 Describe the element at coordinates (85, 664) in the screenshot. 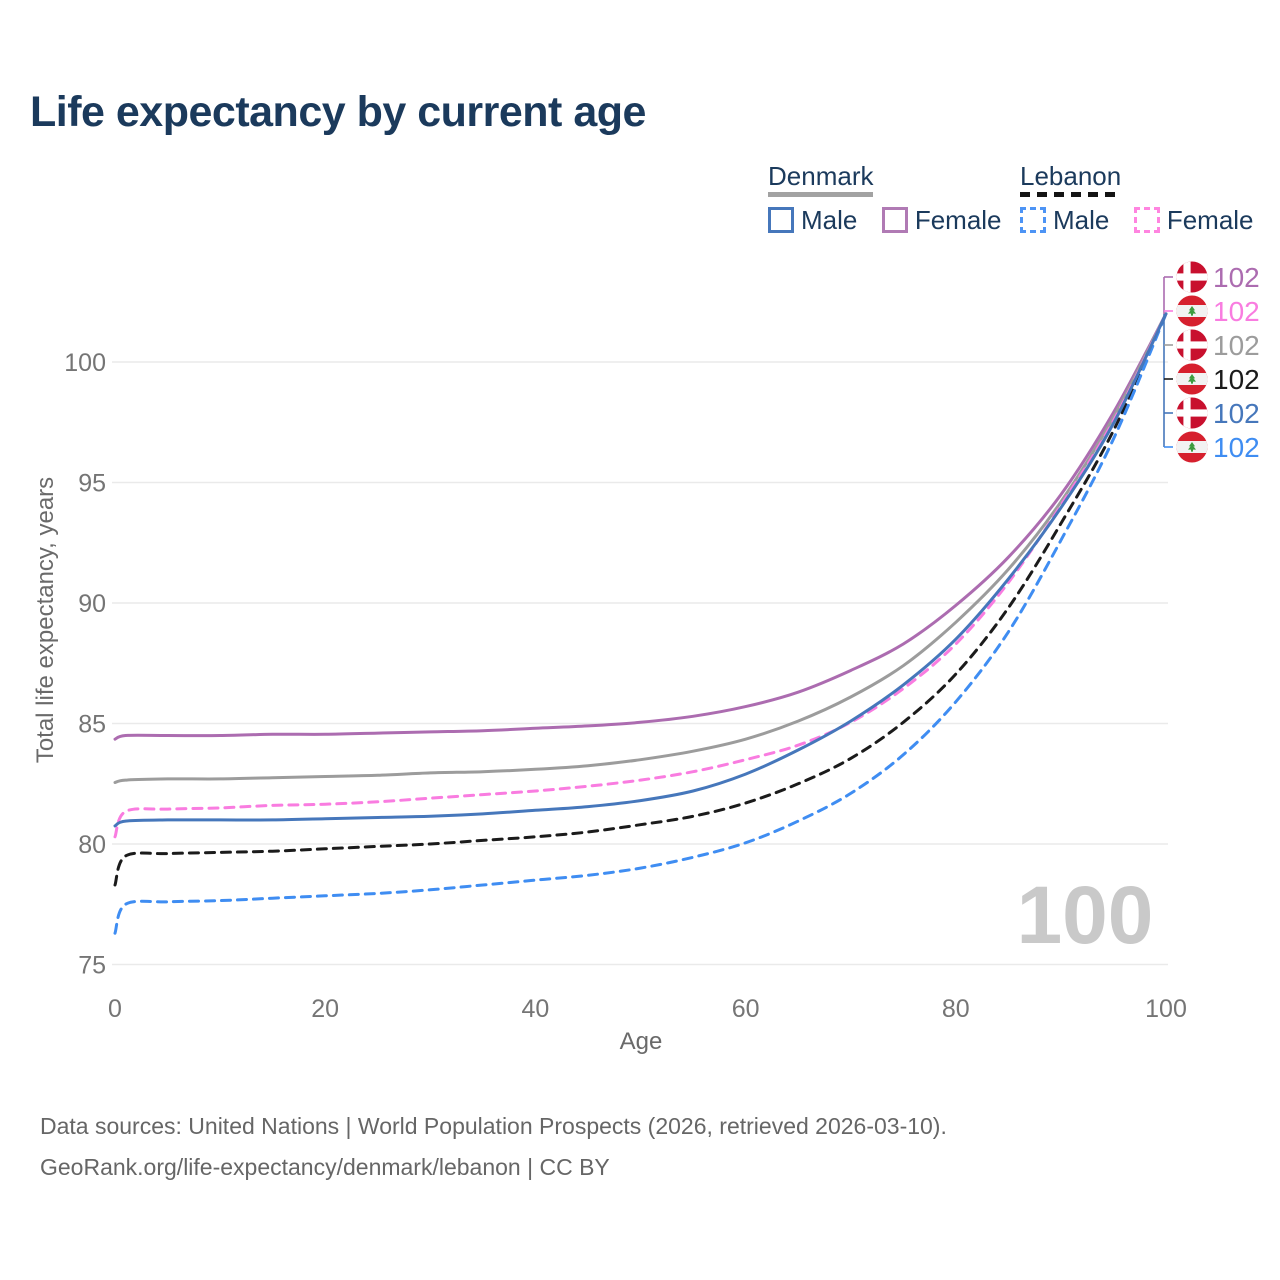

I see `y-tick-labels: 75 80 85 90 95 100` at that location.